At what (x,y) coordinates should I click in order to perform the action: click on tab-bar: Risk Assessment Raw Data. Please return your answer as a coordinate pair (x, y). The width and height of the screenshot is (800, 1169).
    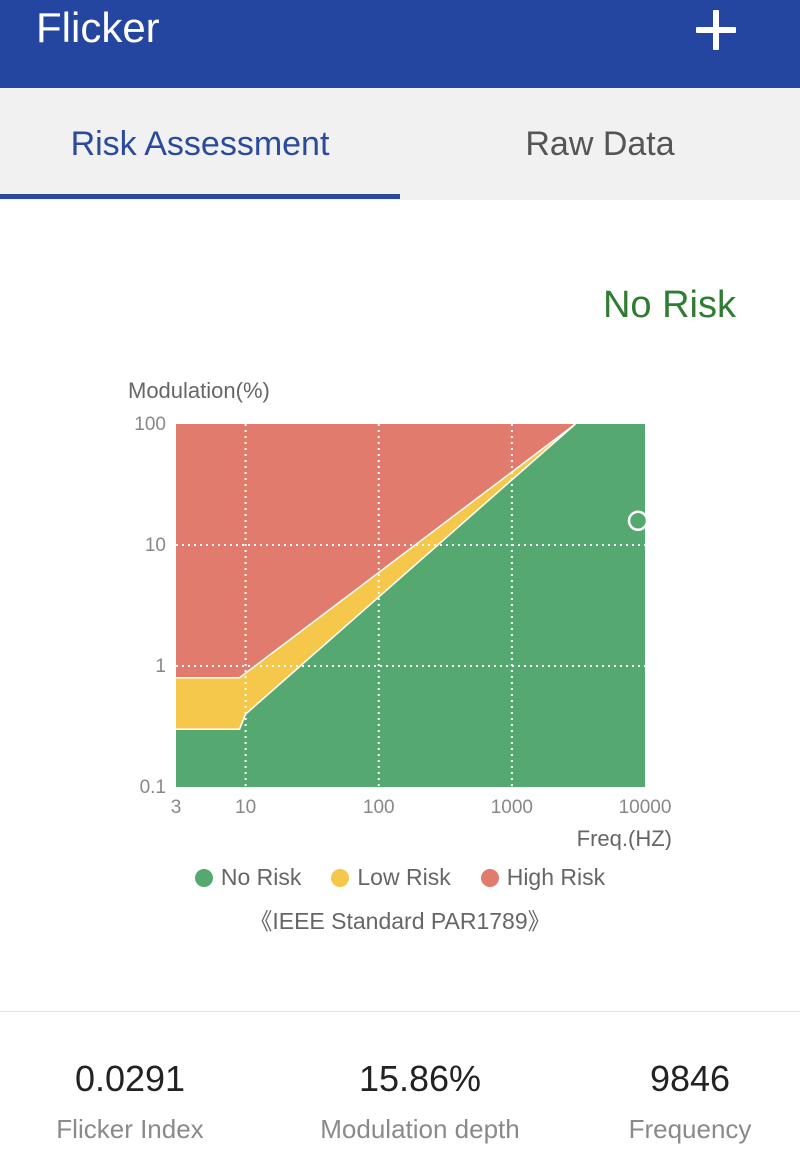
    Looking at the image, I should click on (400, 144).